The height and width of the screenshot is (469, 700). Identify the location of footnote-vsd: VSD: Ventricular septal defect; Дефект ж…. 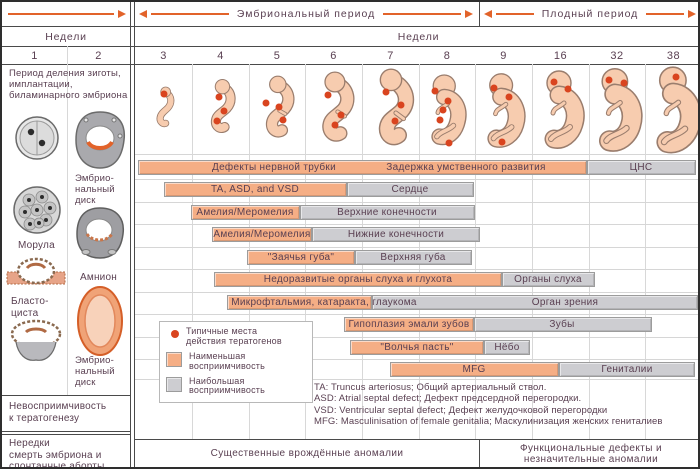
(461, 410).